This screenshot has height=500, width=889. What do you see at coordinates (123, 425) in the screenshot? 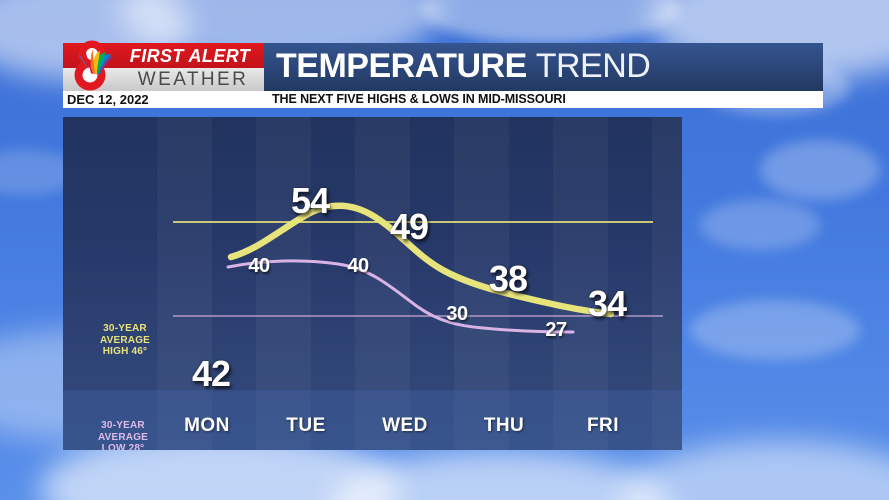
I see `ref-low-line1: 30-YEAR` at bounding box center [123, 425].